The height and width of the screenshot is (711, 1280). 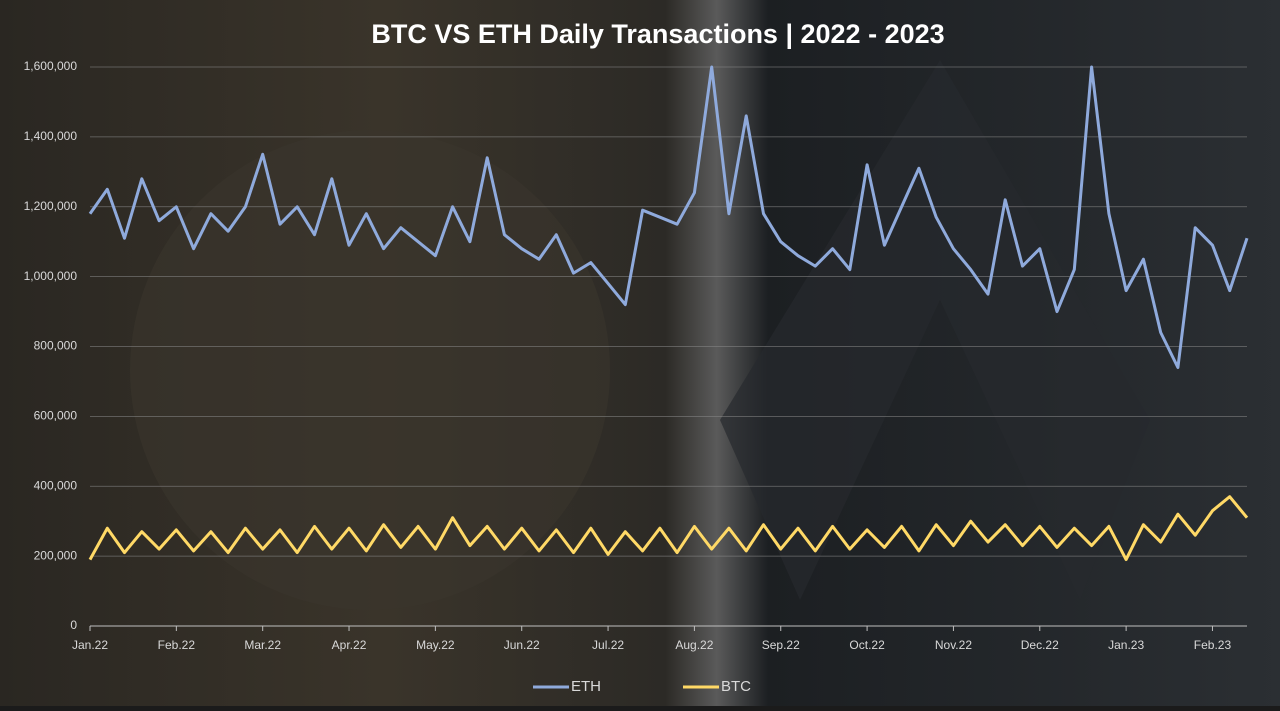 I want to click on y-tick-label: 1,000,000, so click(x=51, y=276).